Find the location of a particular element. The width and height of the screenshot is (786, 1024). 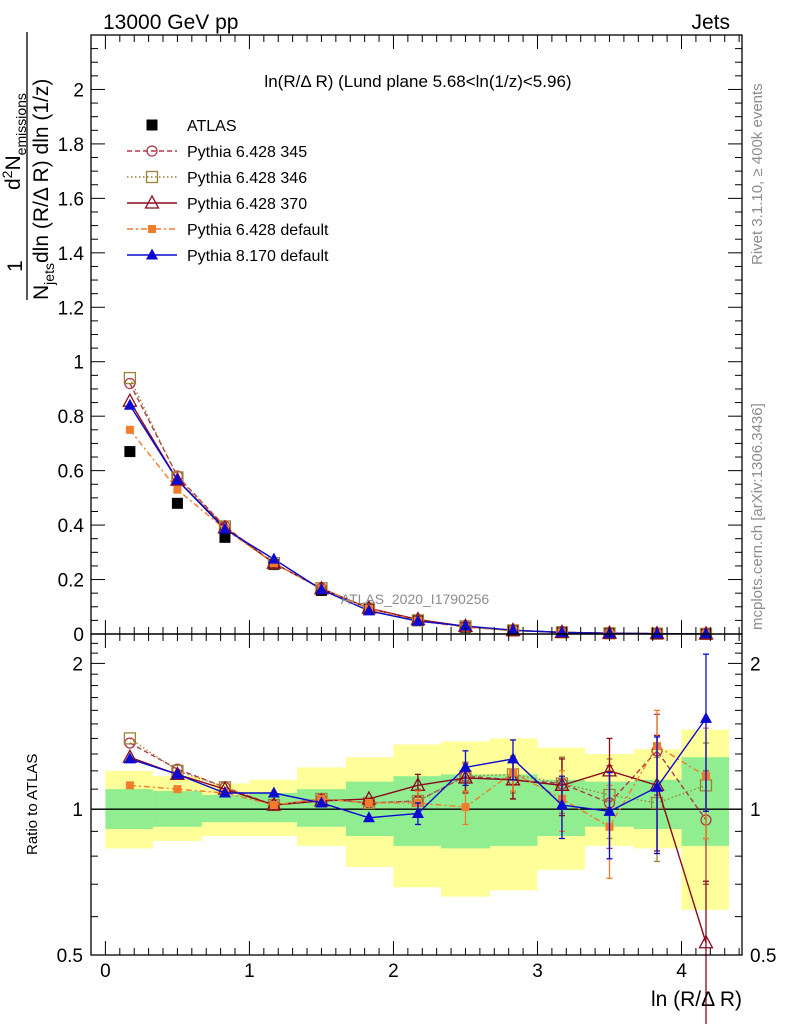

ratio-y-tick-label-left: 1 is located at coordinates (77, 810).